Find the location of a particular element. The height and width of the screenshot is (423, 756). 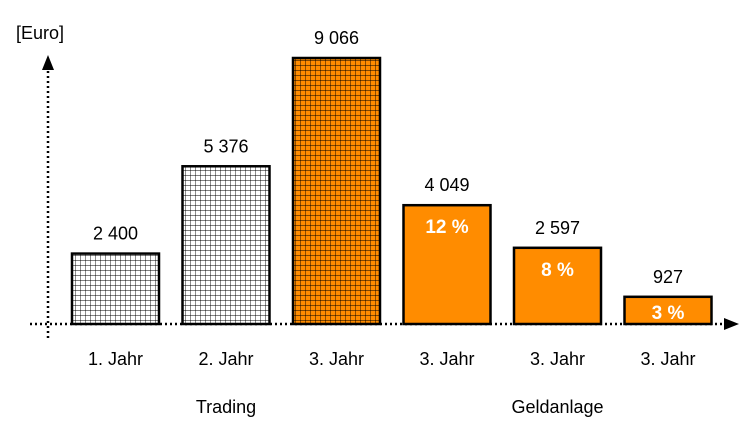

x-axis-arrow is located at coordinates (731, 324).